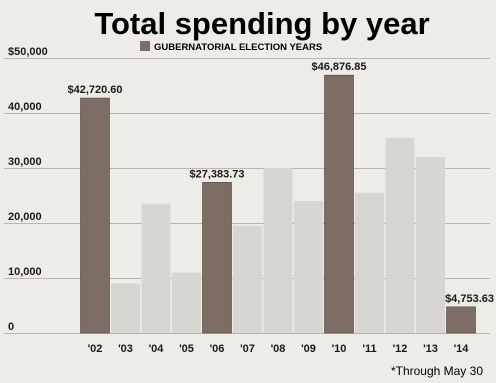  I want to click on x-tick-label: '06, so click(217, 349).